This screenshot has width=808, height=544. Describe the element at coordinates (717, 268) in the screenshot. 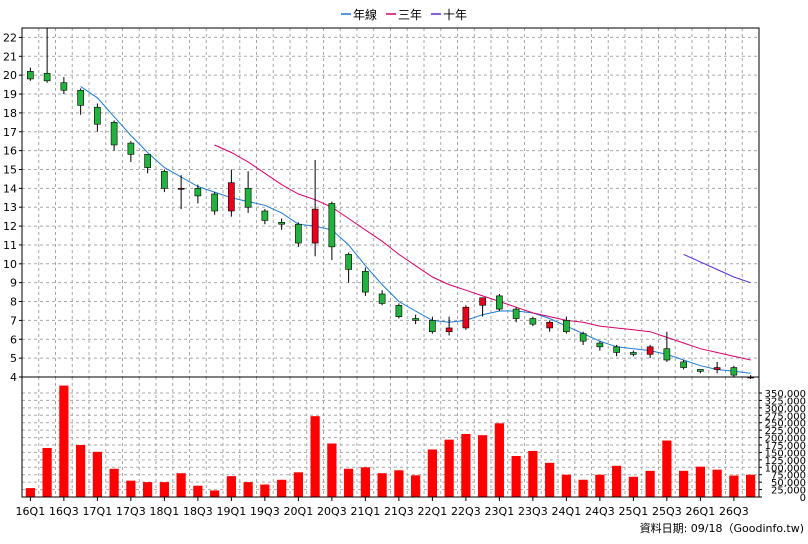

I see `ten-year-line` at that location.